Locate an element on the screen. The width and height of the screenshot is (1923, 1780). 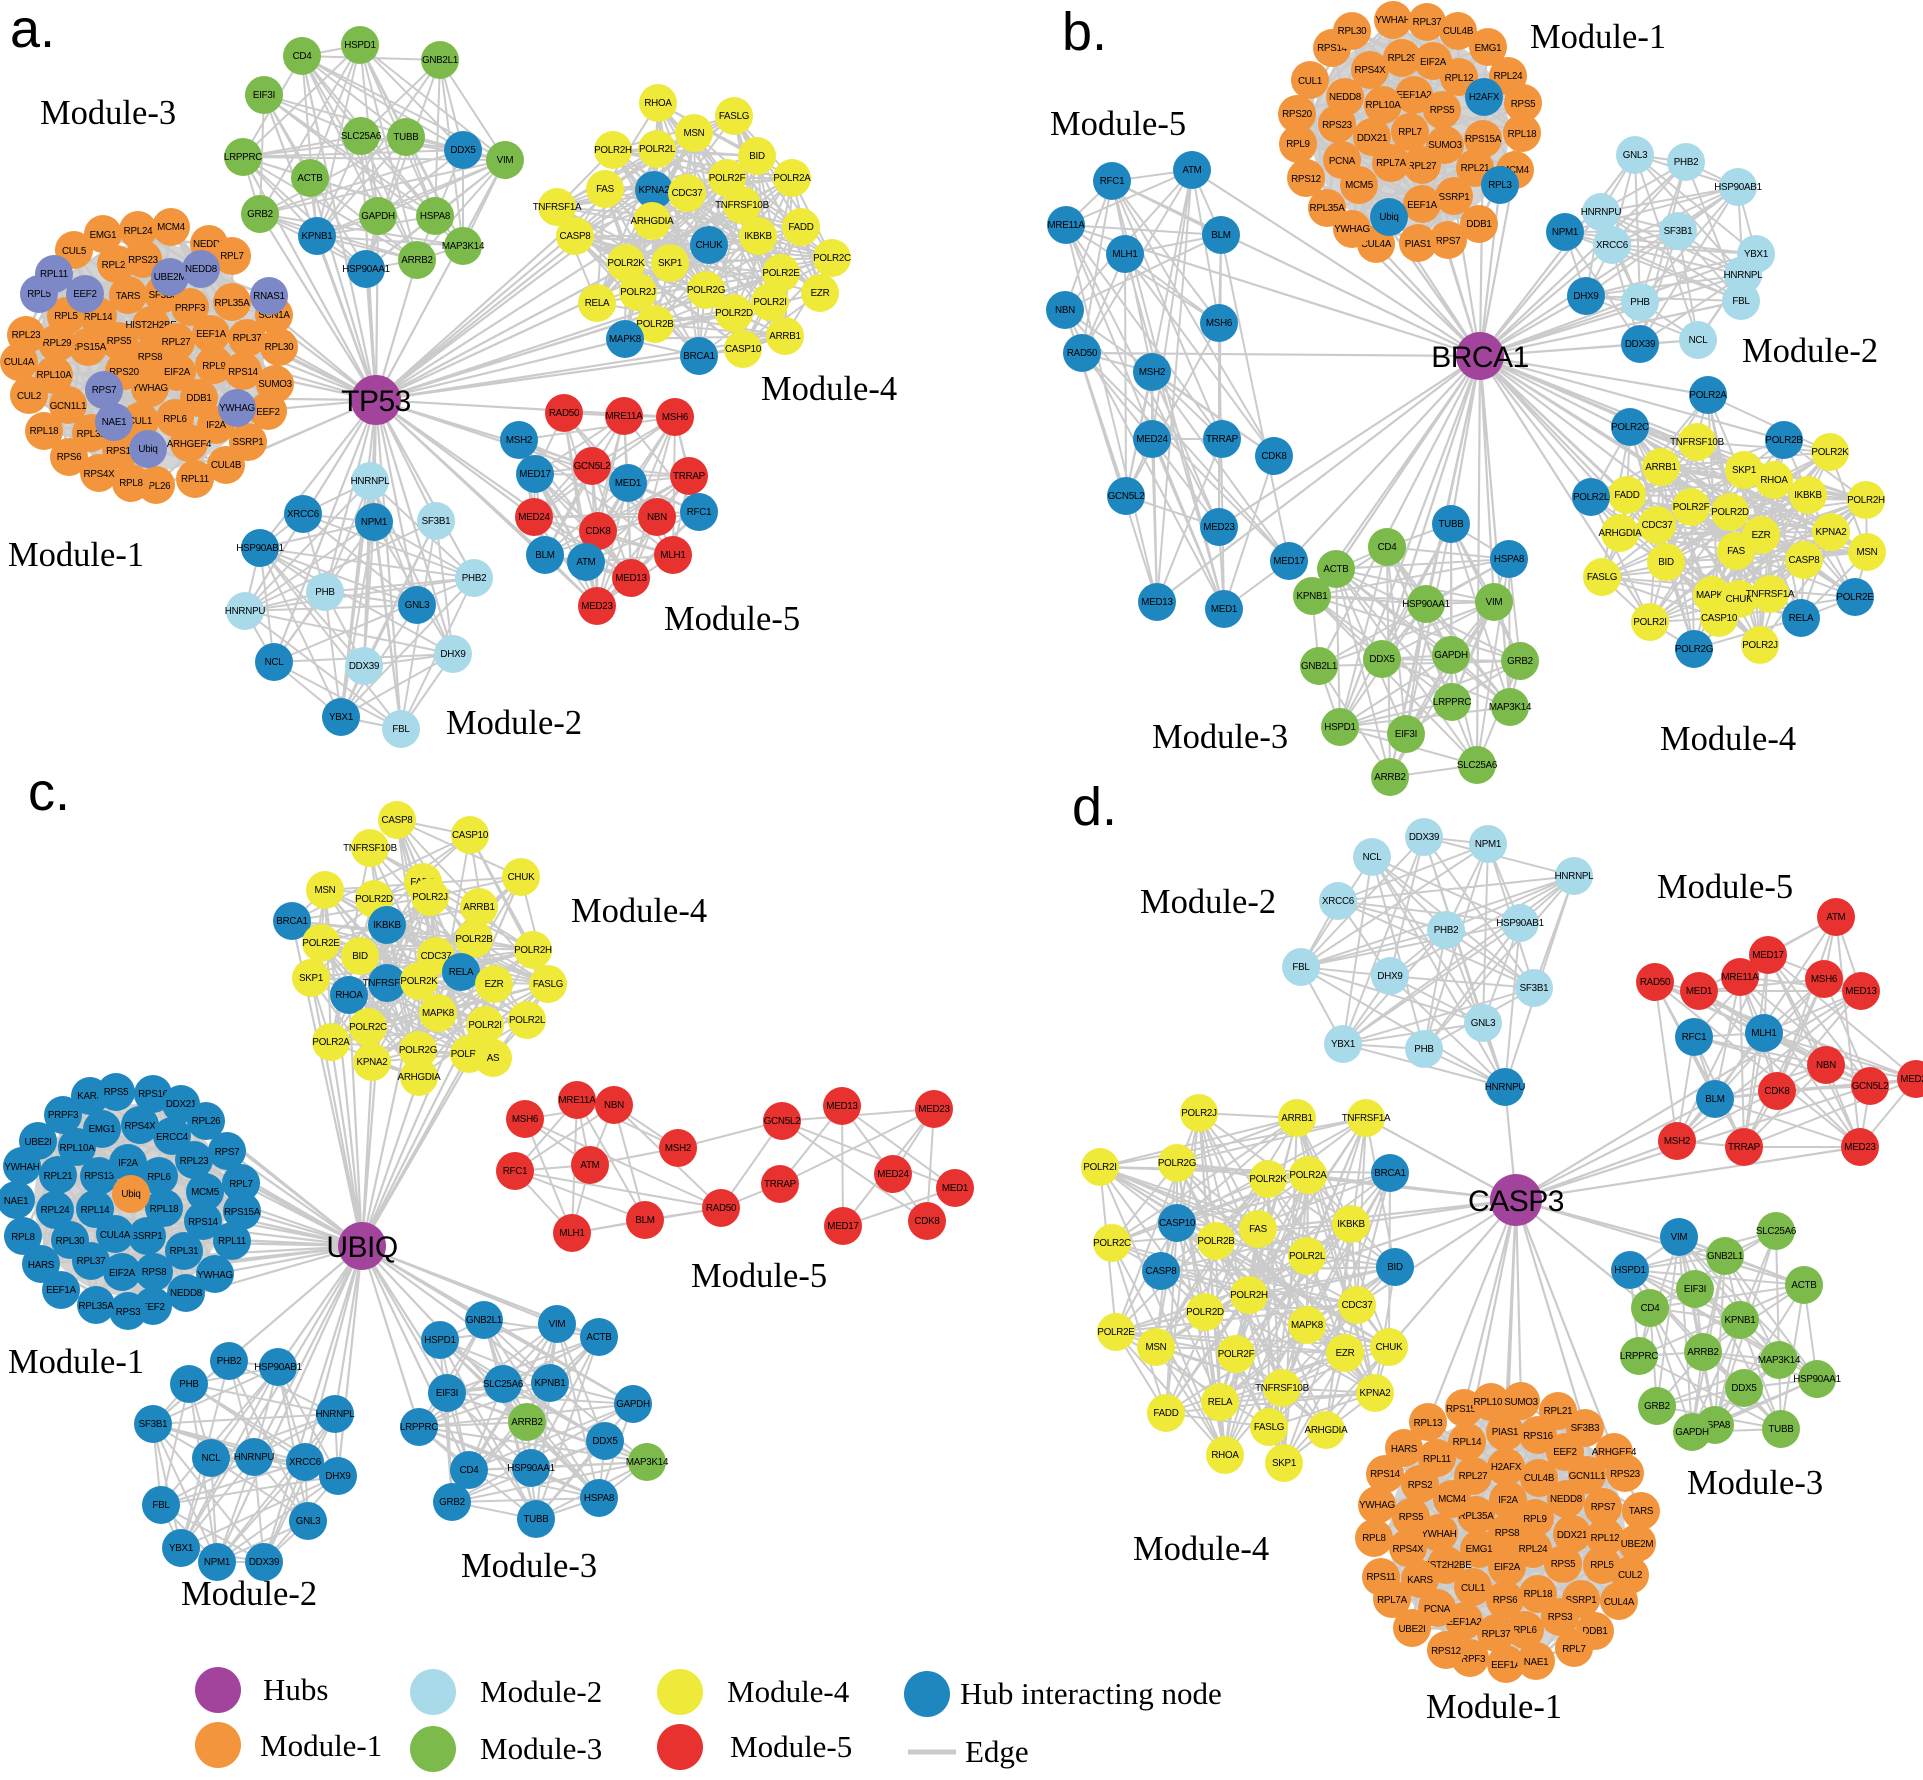
svg-text: IKBKB is located at coordinates (1351, 1224).